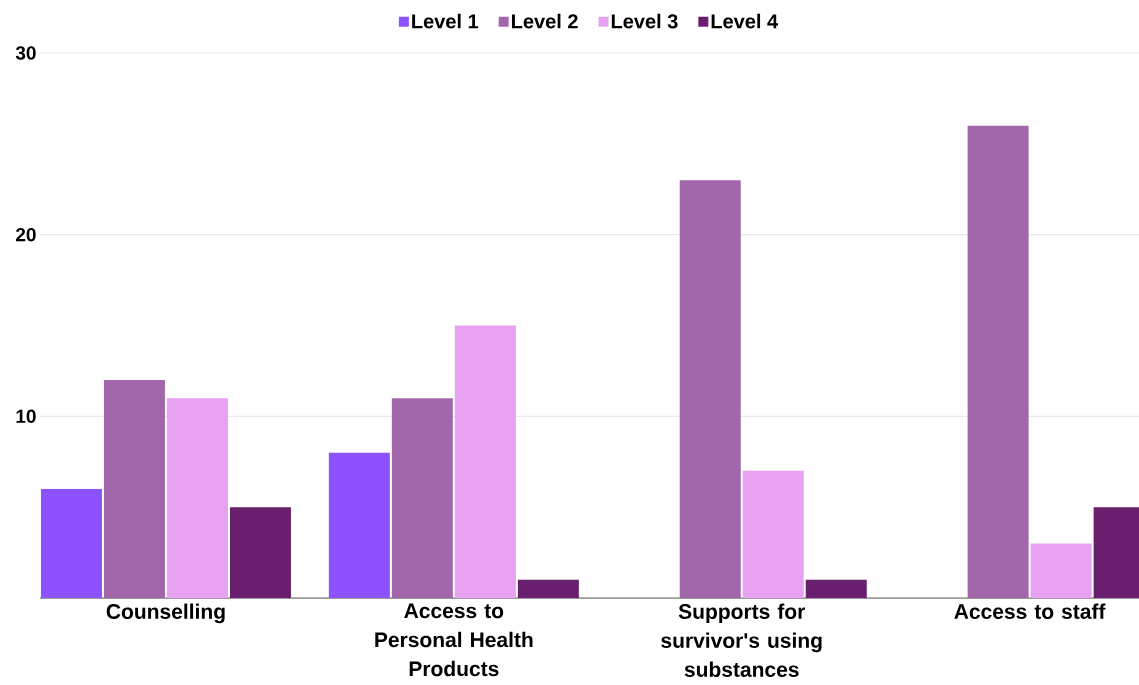 This screenshot has height=685, width=1139. Describe the element at coordinates (1030, 611) in the screenshot. I see `x-tick-label: Access to staff` at that location.